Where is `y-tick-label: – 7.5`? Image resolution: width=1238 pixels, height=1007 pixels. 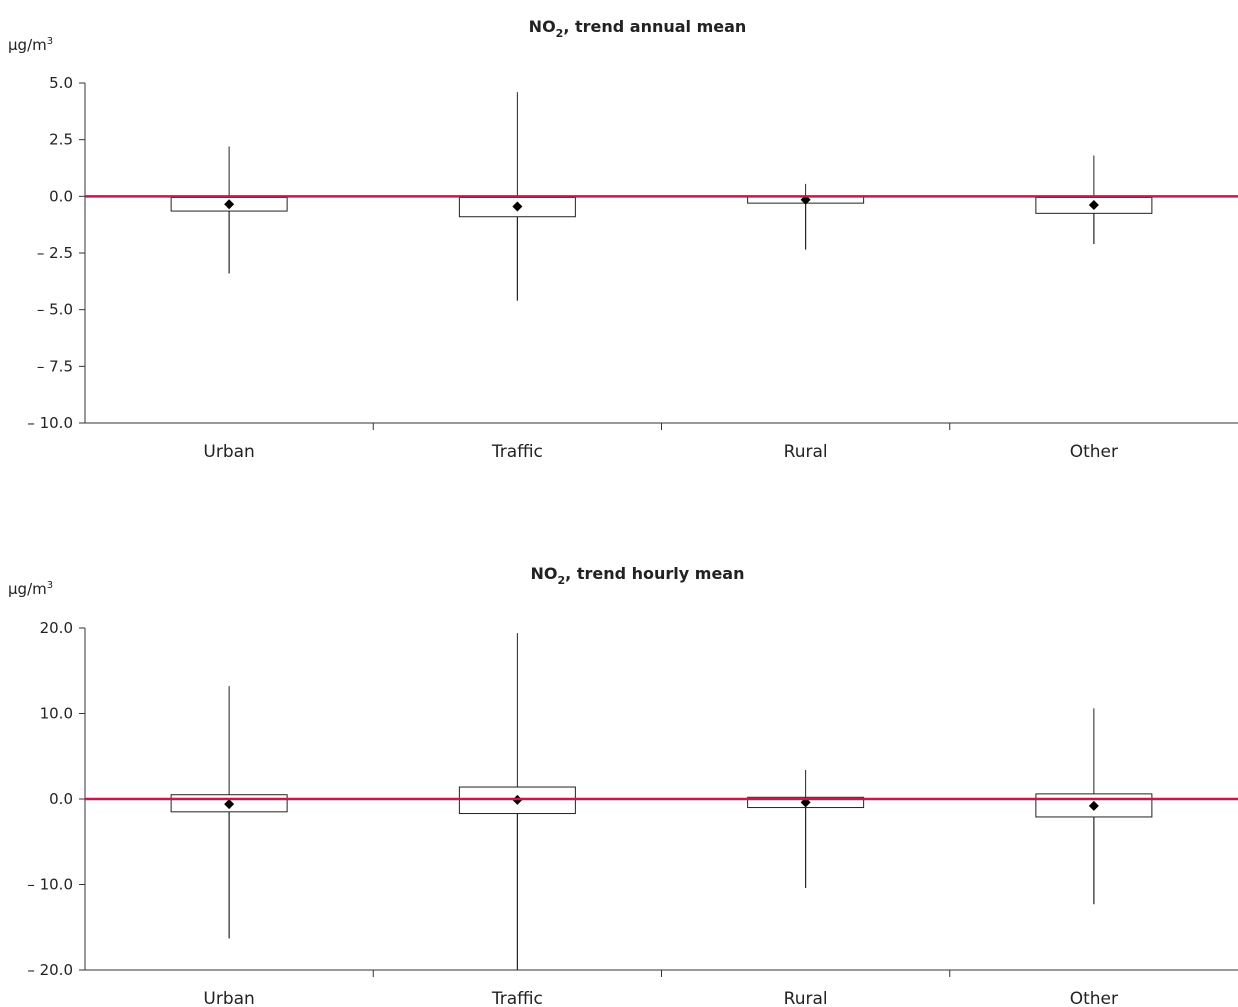 y-tick-label: – 7.5 is located at coordinates (55, 366).